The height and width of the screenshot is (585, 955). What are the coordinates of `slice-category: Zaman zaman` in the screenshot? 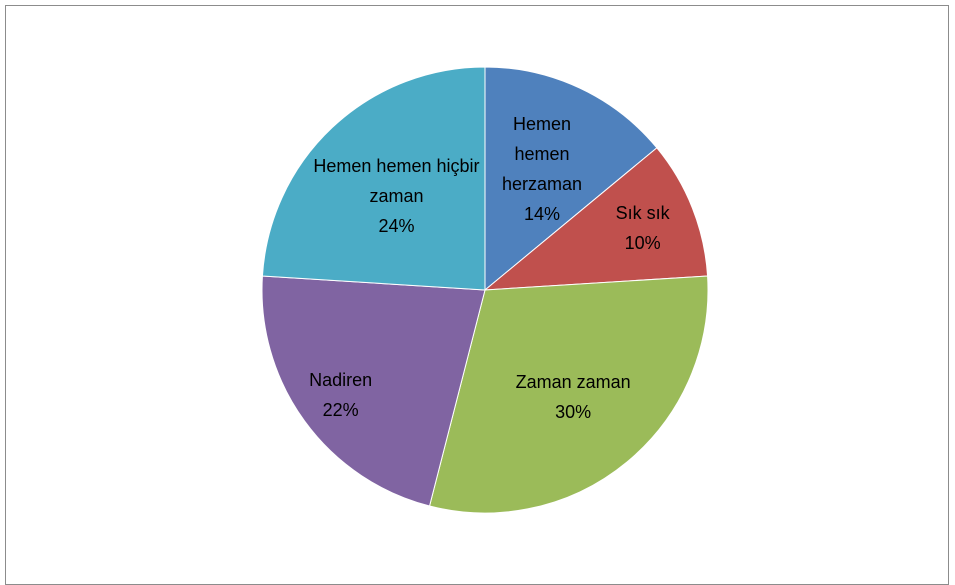 It's located at (573, 381).